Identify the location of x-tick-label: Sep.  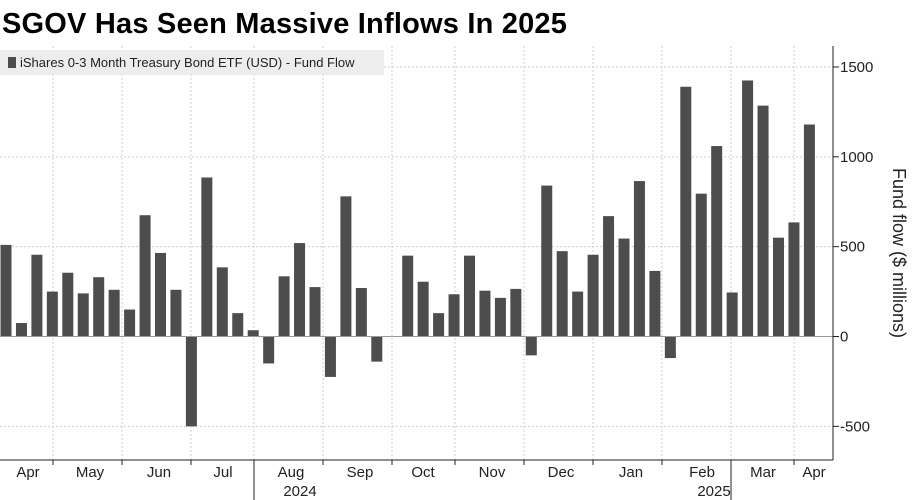
(360, 472).